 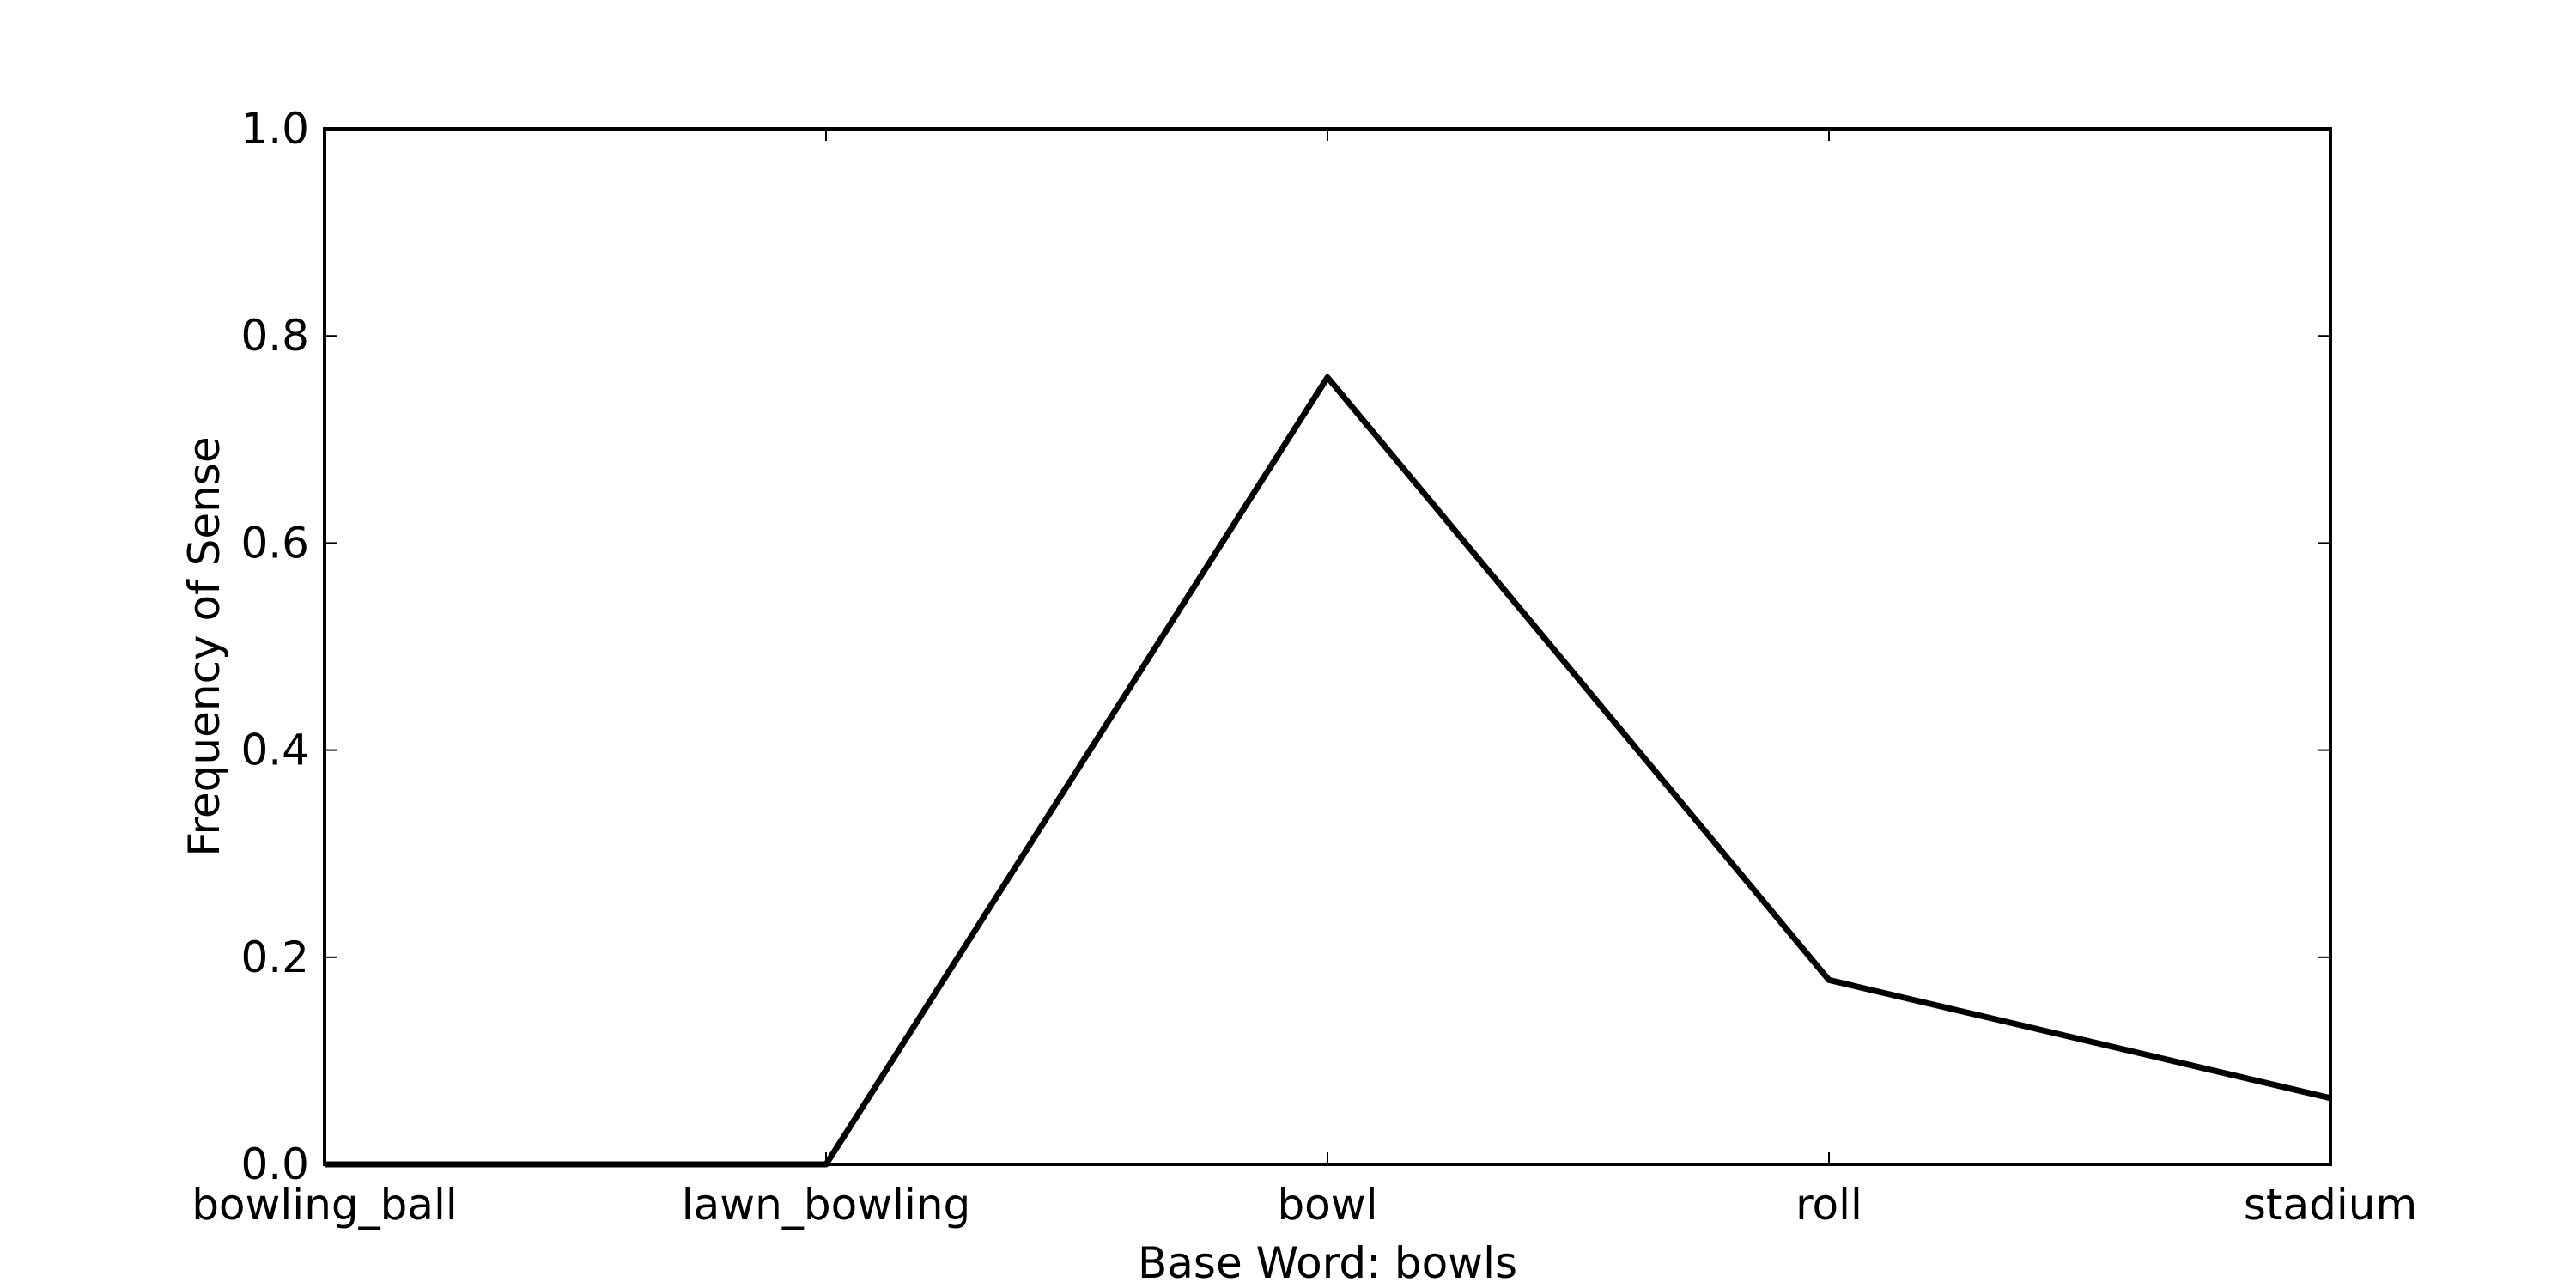 I want to click on y-axis-label: Frequency of Sense, so click(x=204, y=646).